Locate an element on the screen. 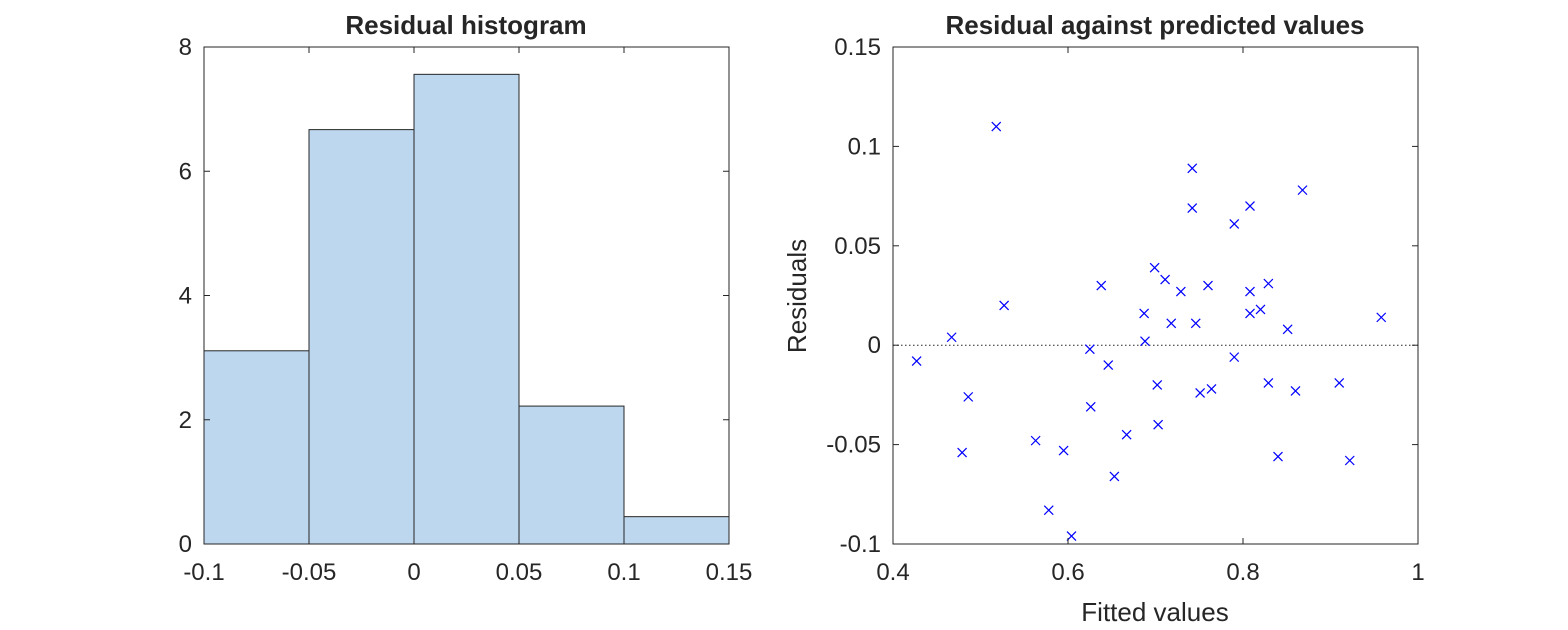  x-tick-label: -0.05 is located at coordinates (309, 572).